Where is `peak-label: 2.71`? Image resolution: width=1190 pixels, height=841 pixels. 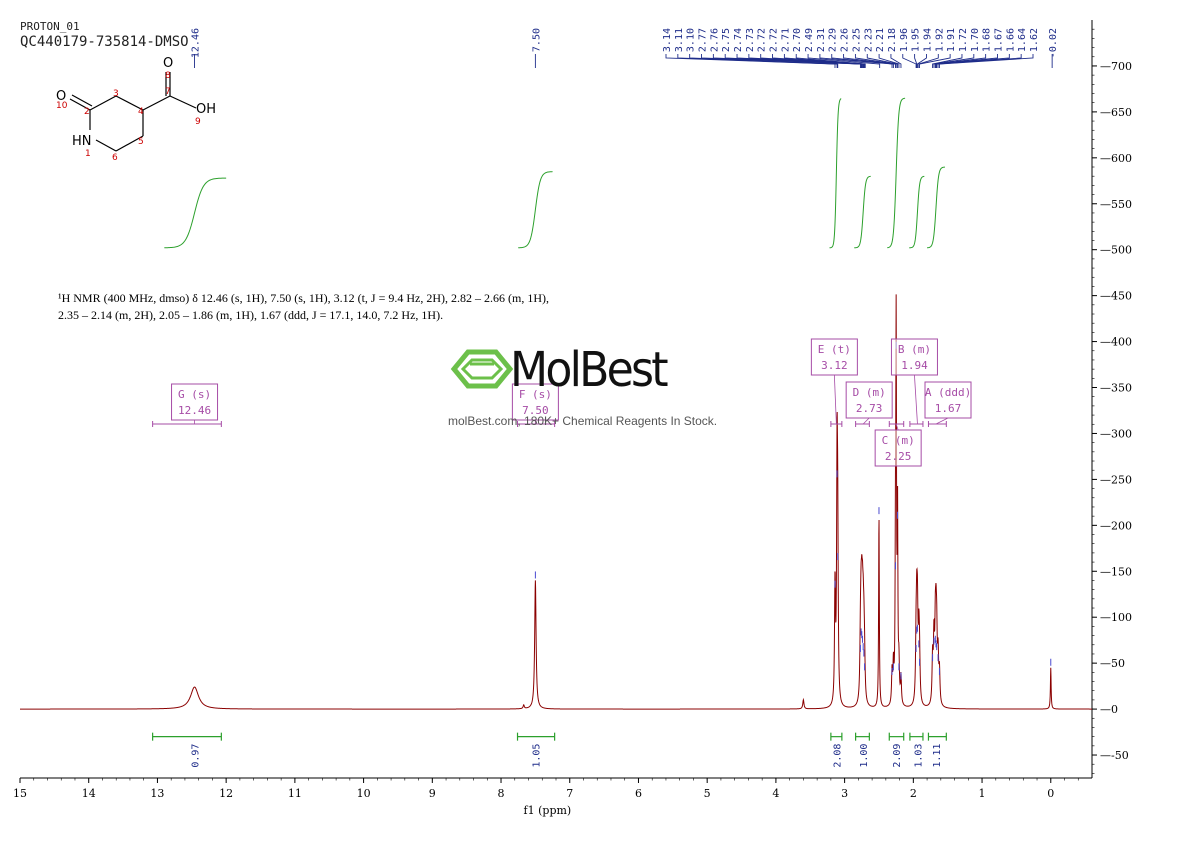 peak-label: 2.71 is located at coordinates (785, 40).